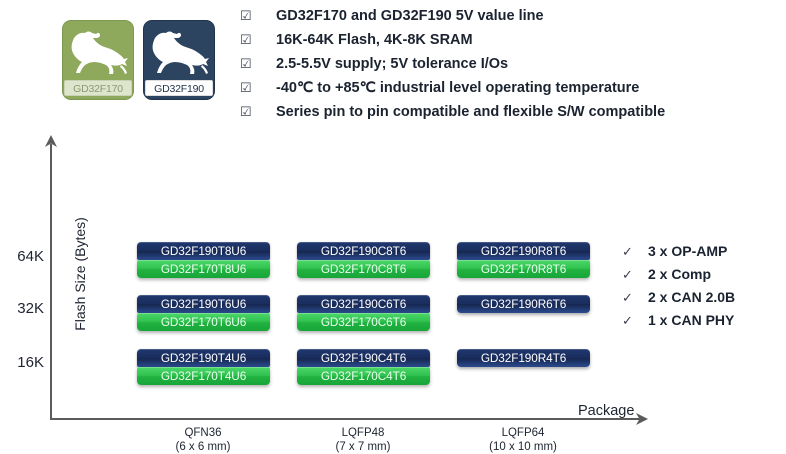  Describe the element at coordinates (410, 16) in the screenshot. I see `bullet-label: GD32F170 and GD32F190 5V value line` at that location.